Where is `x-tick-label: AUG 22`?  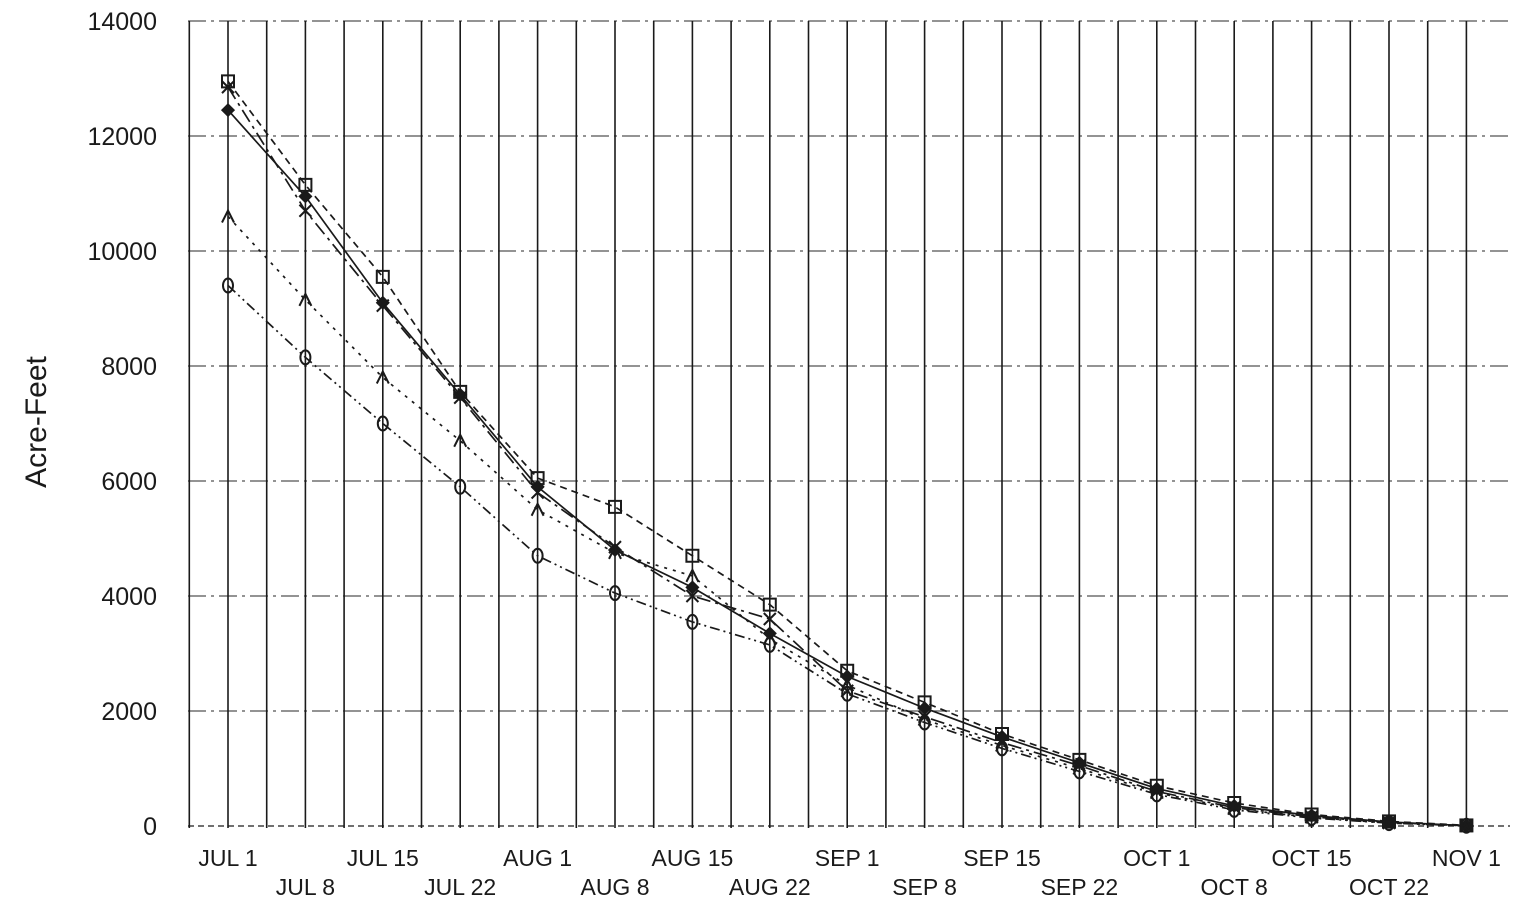
x-tick-label: AUG 22 is located at coordinates (770, 887).